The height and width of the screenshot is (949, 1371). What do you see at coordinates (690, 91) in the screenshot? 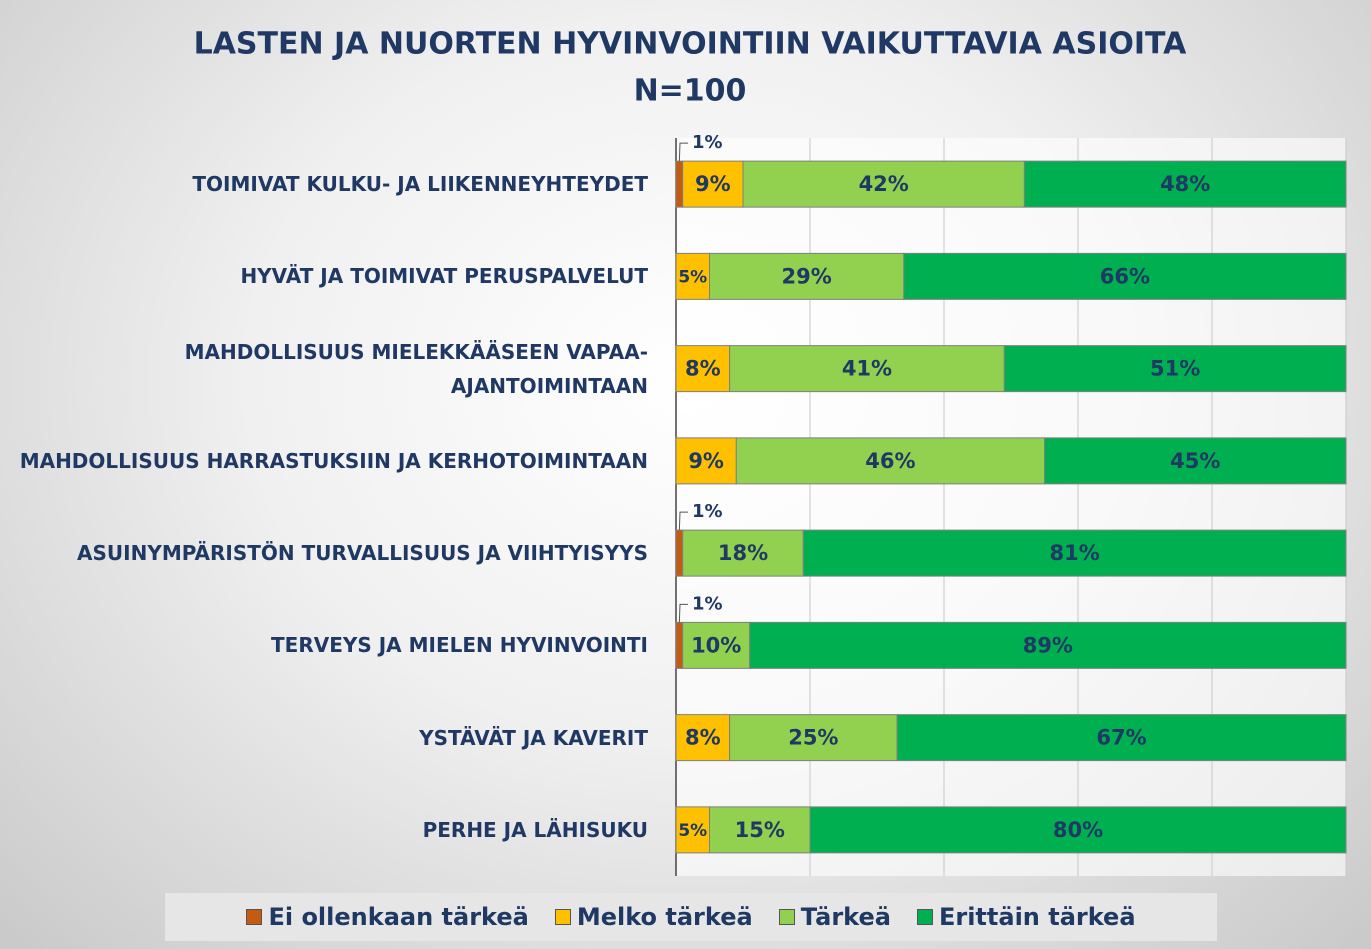
I see `chart-subtitle: N=100` at bounding box center [690, 91].